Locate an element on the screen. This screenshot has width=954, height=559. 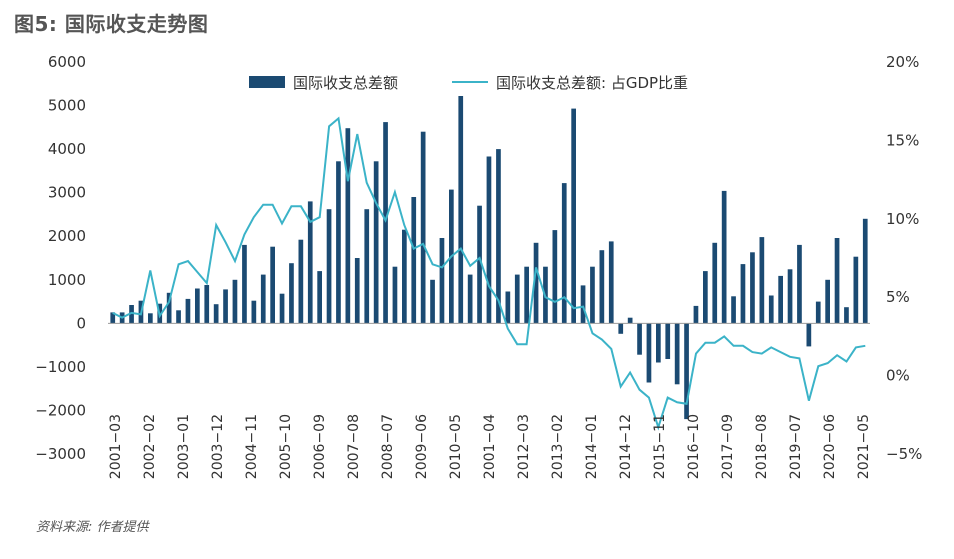
left-tick-label: 3000 is located at coordinates (67, 193).